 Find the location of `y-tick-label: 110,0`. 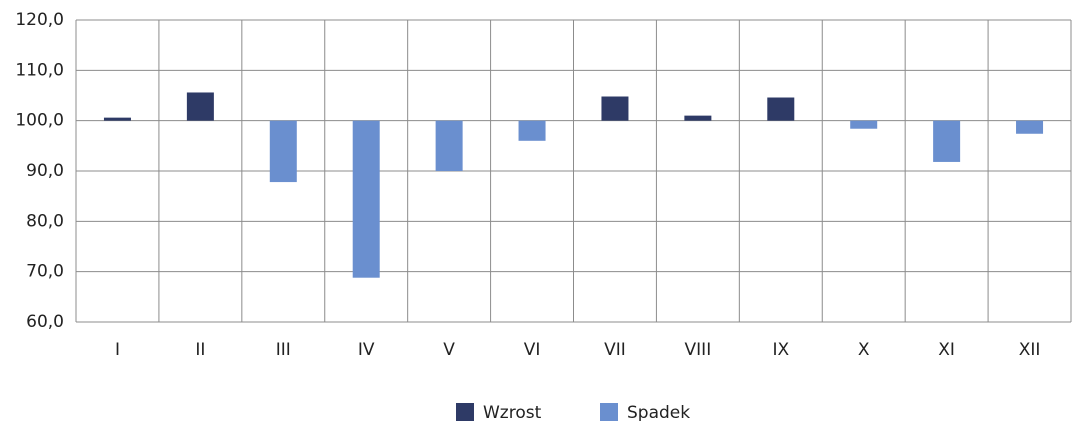

y-tick-label: 110,0 is located at coordinates (39, 70).